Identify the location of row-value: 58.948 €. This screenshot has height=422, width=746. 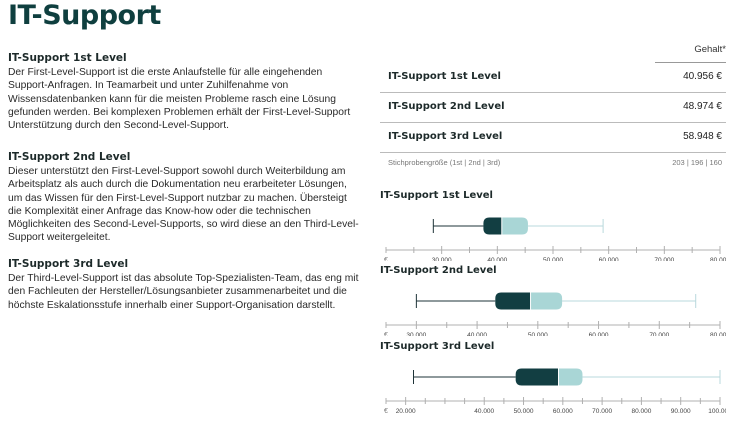
(702, 136).